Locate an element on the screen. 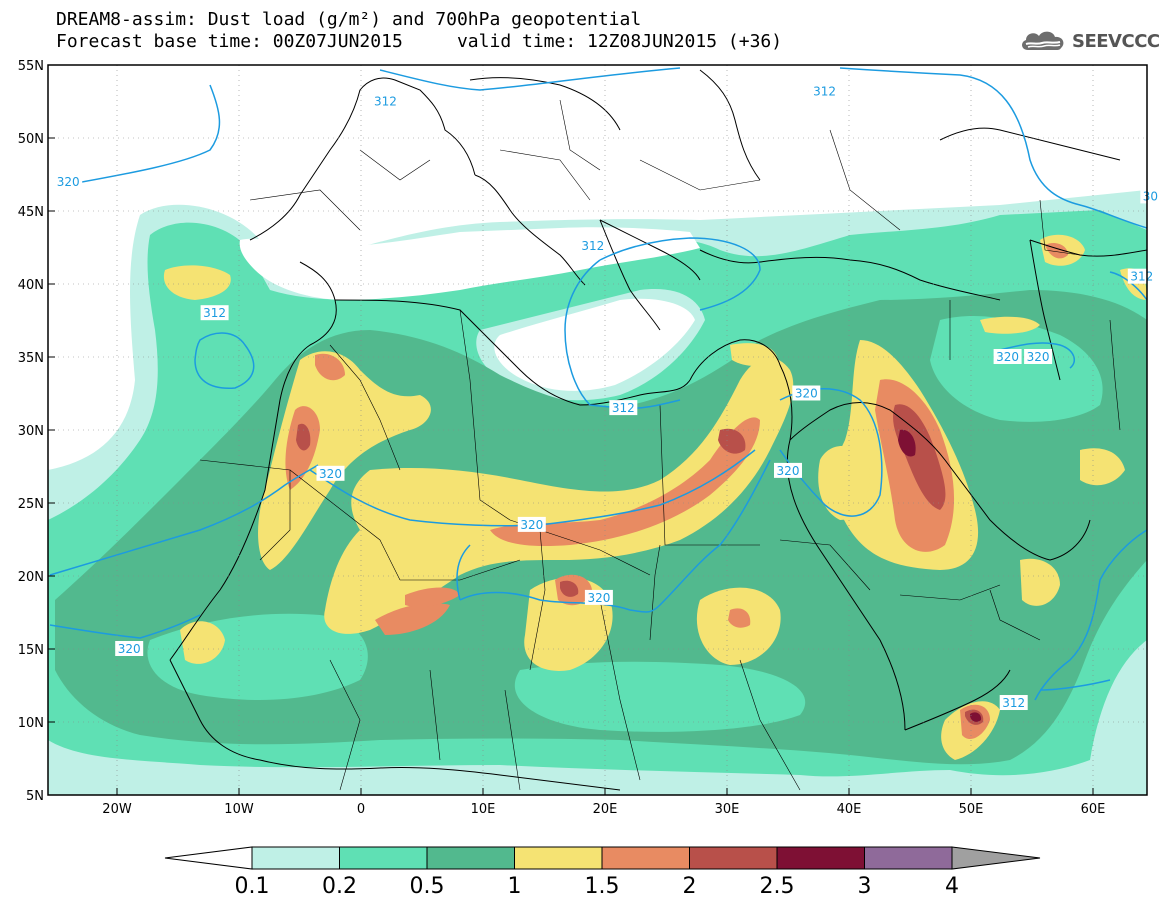 The height and width of the screenshot is (907, 1165). lat-label: 10N is located at coordinates (31, 723).